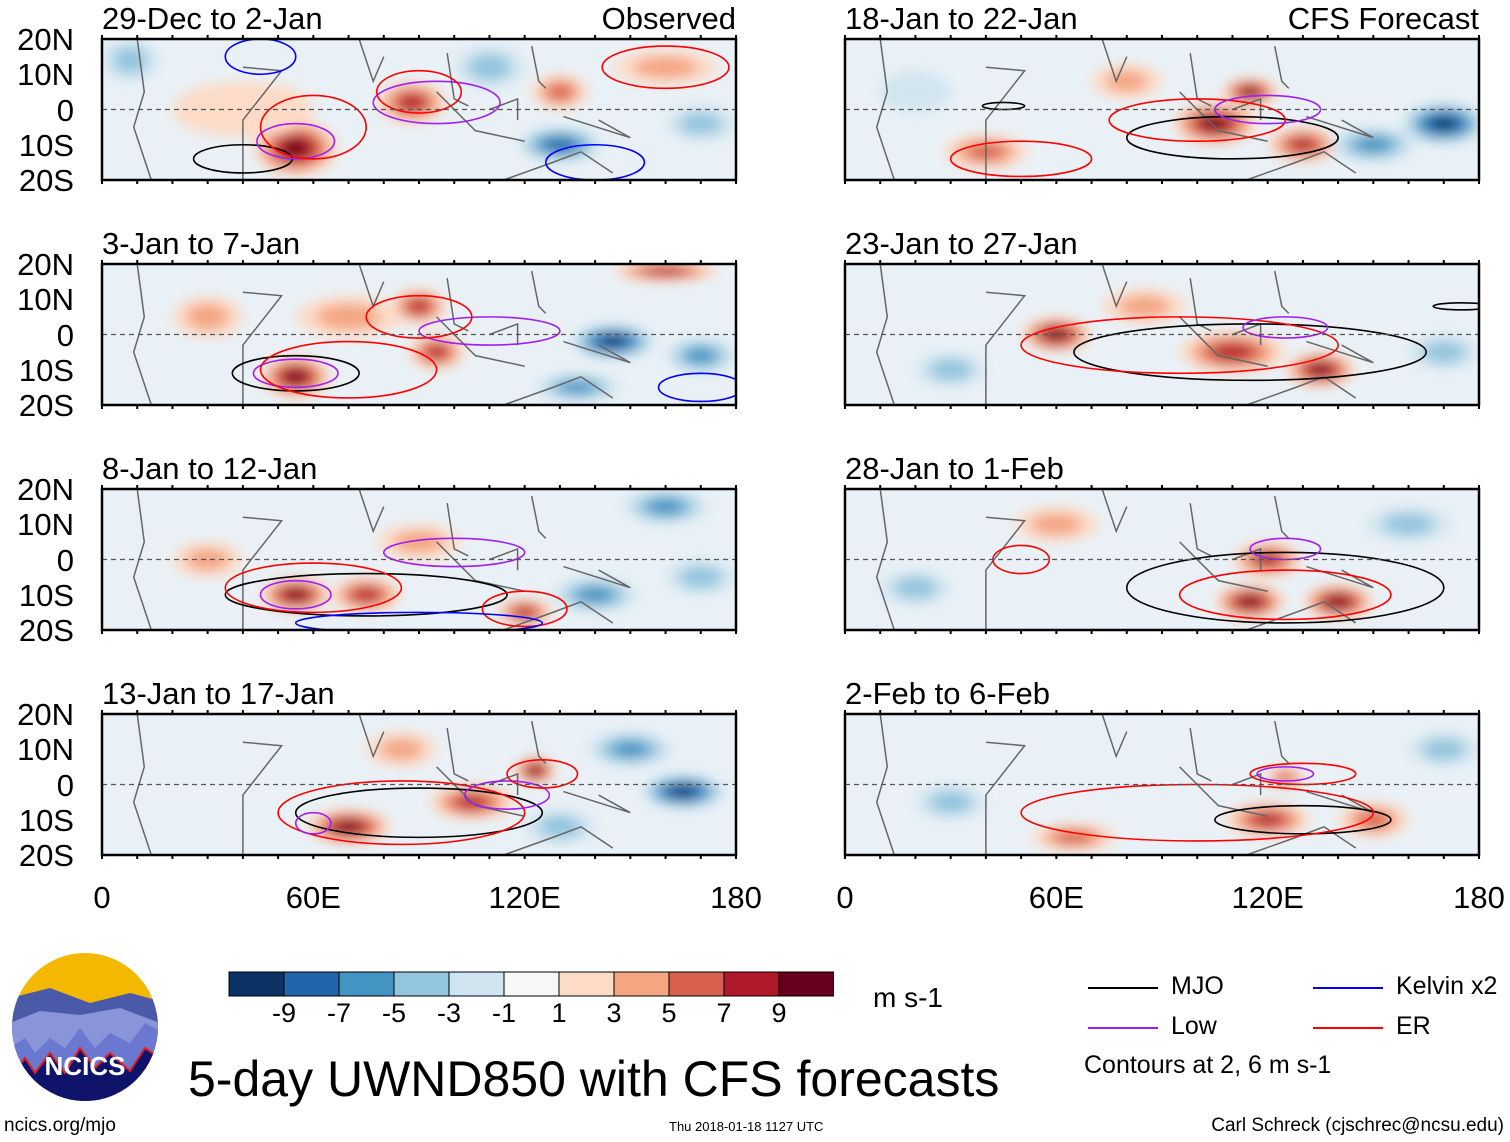 The height and width of the screenshot is (1142, 1510). Describe the element at coordinates (724, 1013) in the screenshot. I see `colorbar-tick-label: 7` at that location.